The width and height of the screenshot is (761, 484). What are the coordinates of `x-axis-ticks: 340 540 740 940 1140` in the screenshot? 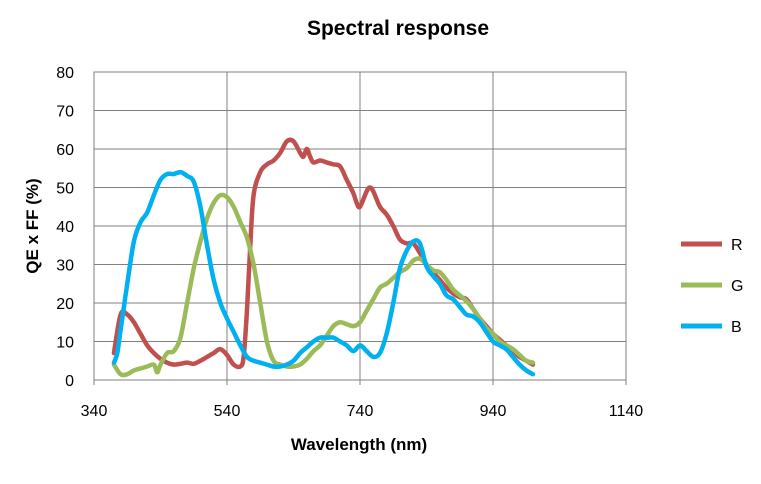 It's located at (362, 400).